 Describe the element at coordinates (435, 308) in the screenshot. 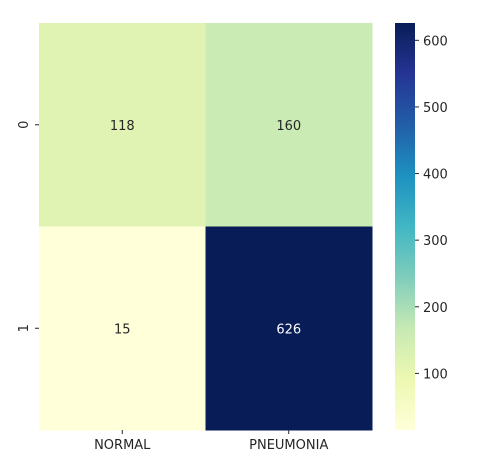

I see `colorbar-tick-label: 200` at that location.